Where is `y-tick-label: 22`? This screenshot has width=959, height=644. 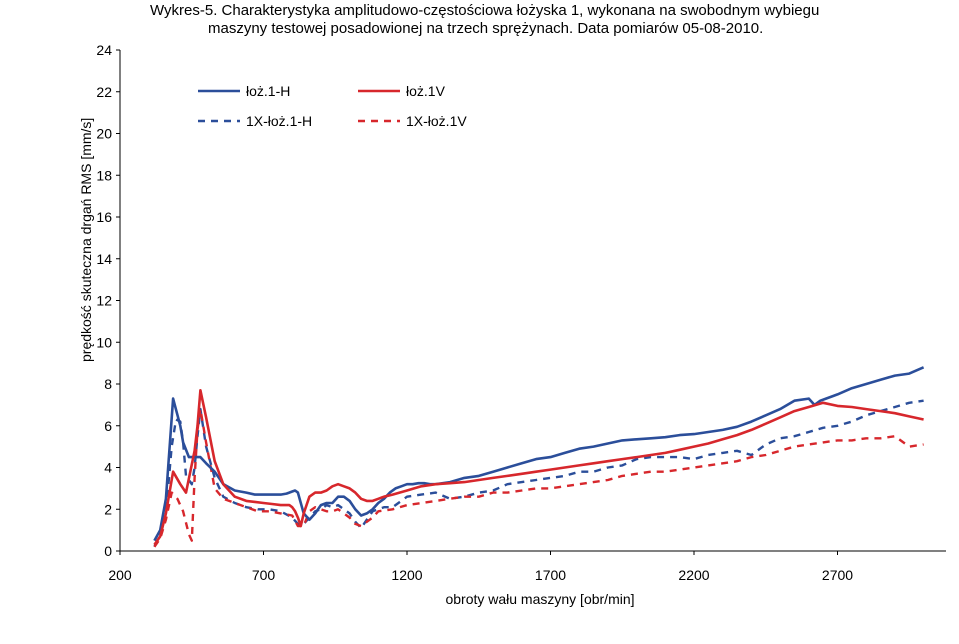
y-tick-label: 22 is located at coordinates (104, 92).